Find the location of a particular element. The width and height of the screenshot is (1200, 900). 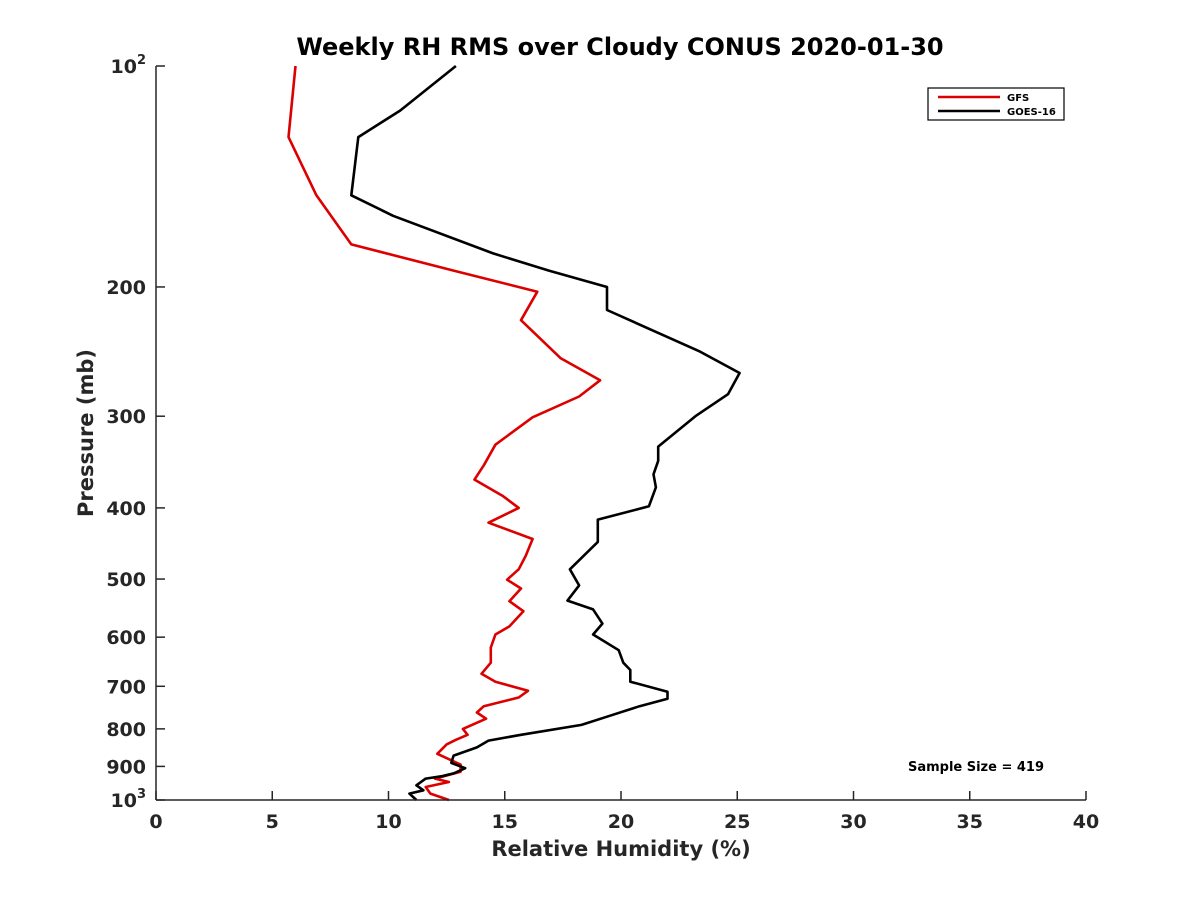

y-tick-label: 600 is located at coordinates (126, 638).